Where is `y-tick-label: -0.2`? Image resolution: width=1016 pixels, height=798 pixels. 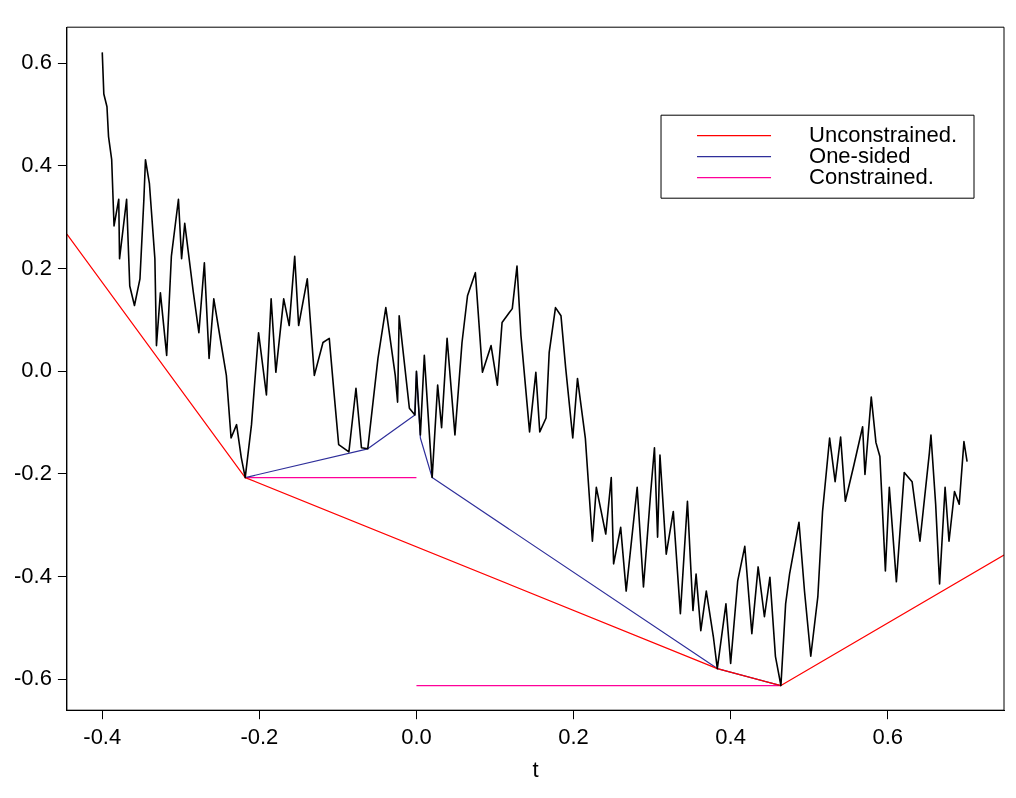
y-tick-label: -0.2 is located at coordinates (32, 473).